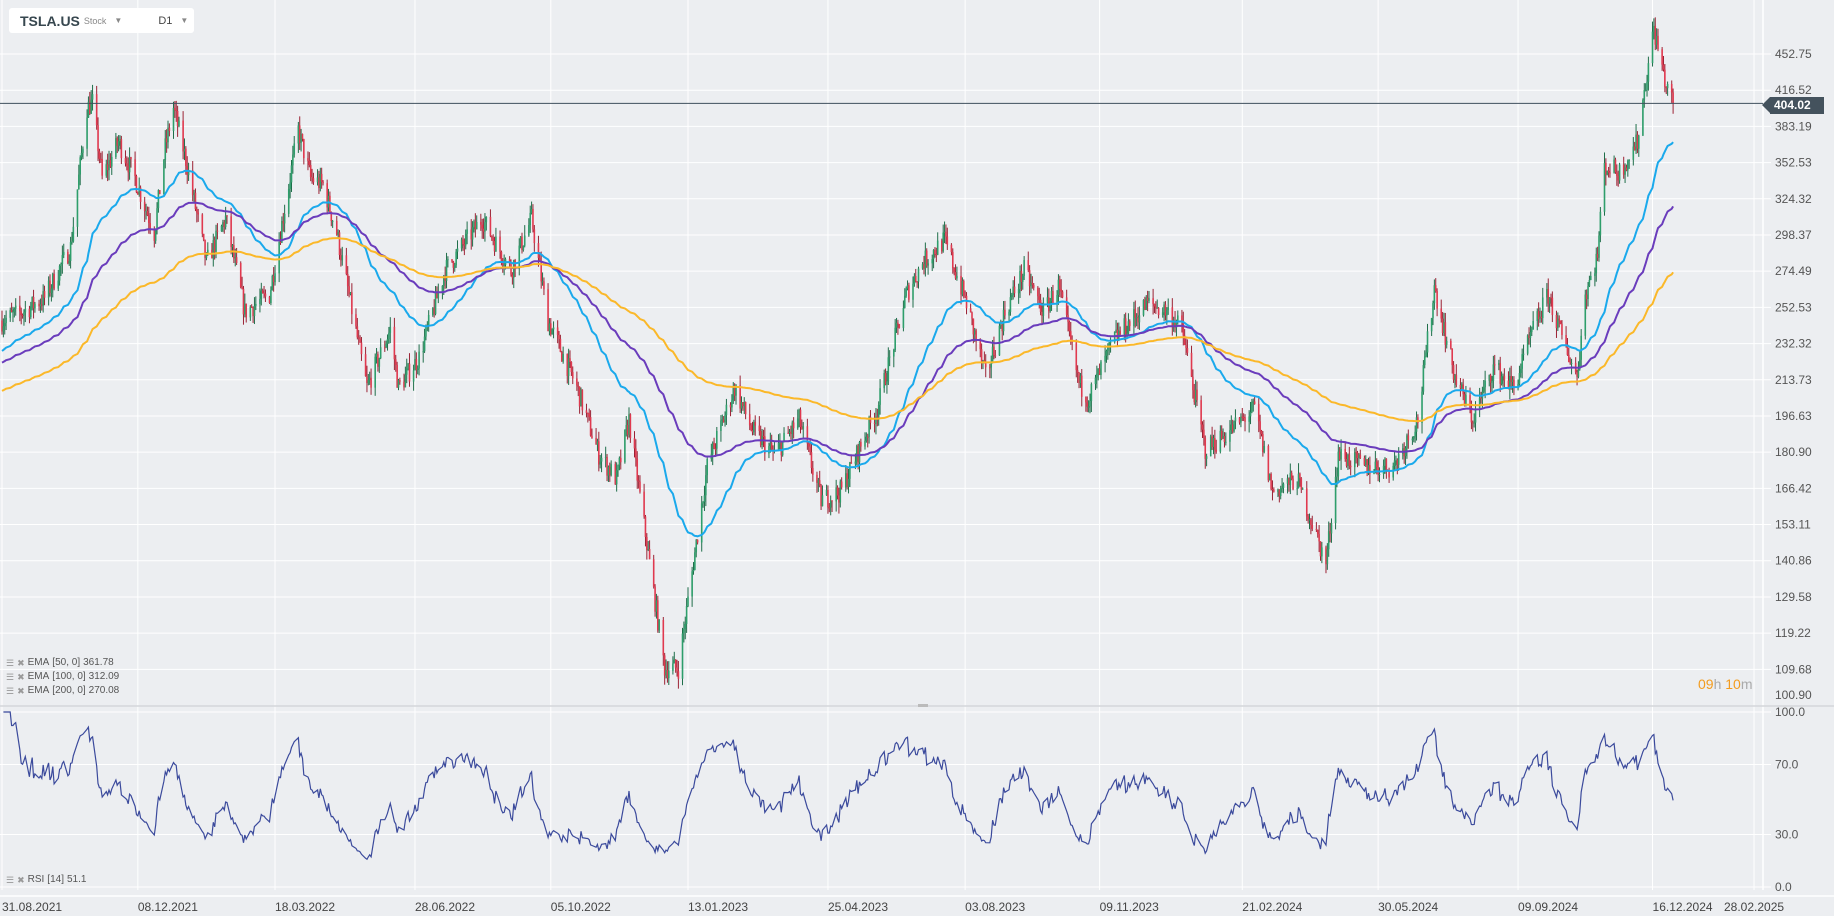  I want to click on timeframe-dropdown-caret-icon: ▼, so click(184, 20).